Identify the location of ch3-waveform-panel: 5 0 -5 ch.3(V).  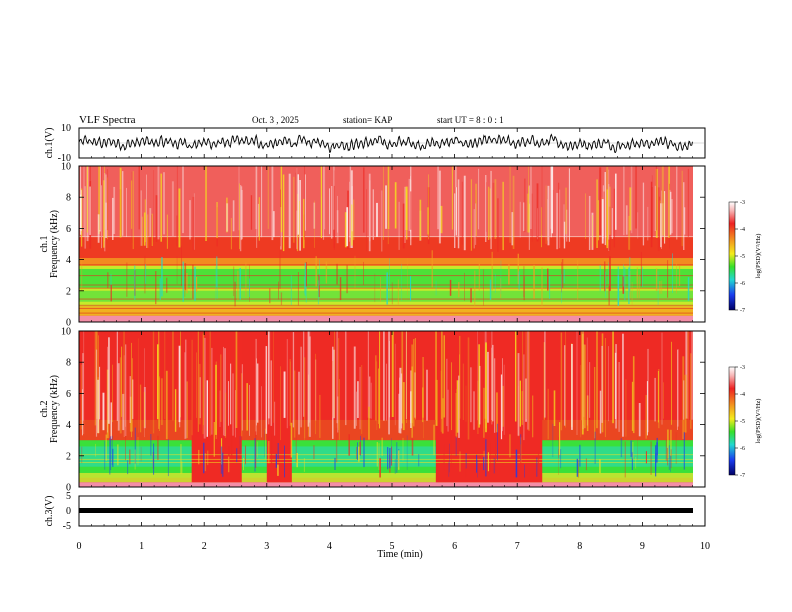
(375, 511).